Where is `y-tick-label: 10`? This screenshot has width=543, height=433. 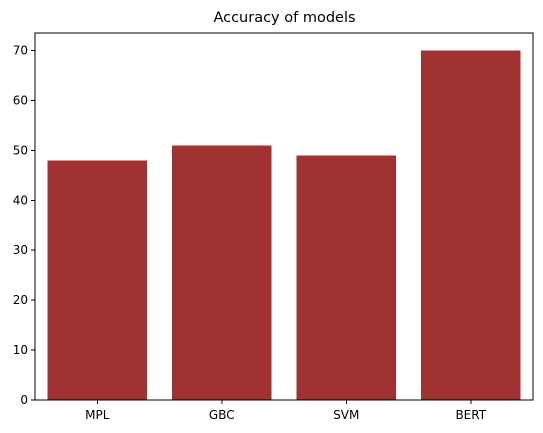 y-tick-label: 10 is located at coordinates (20, 350).